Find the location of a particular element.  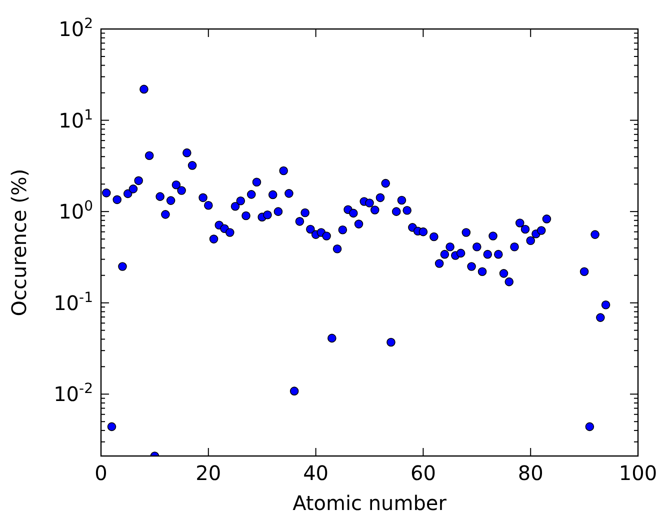

x-axis-title: Atomic number is located at coordinates (370, 503).